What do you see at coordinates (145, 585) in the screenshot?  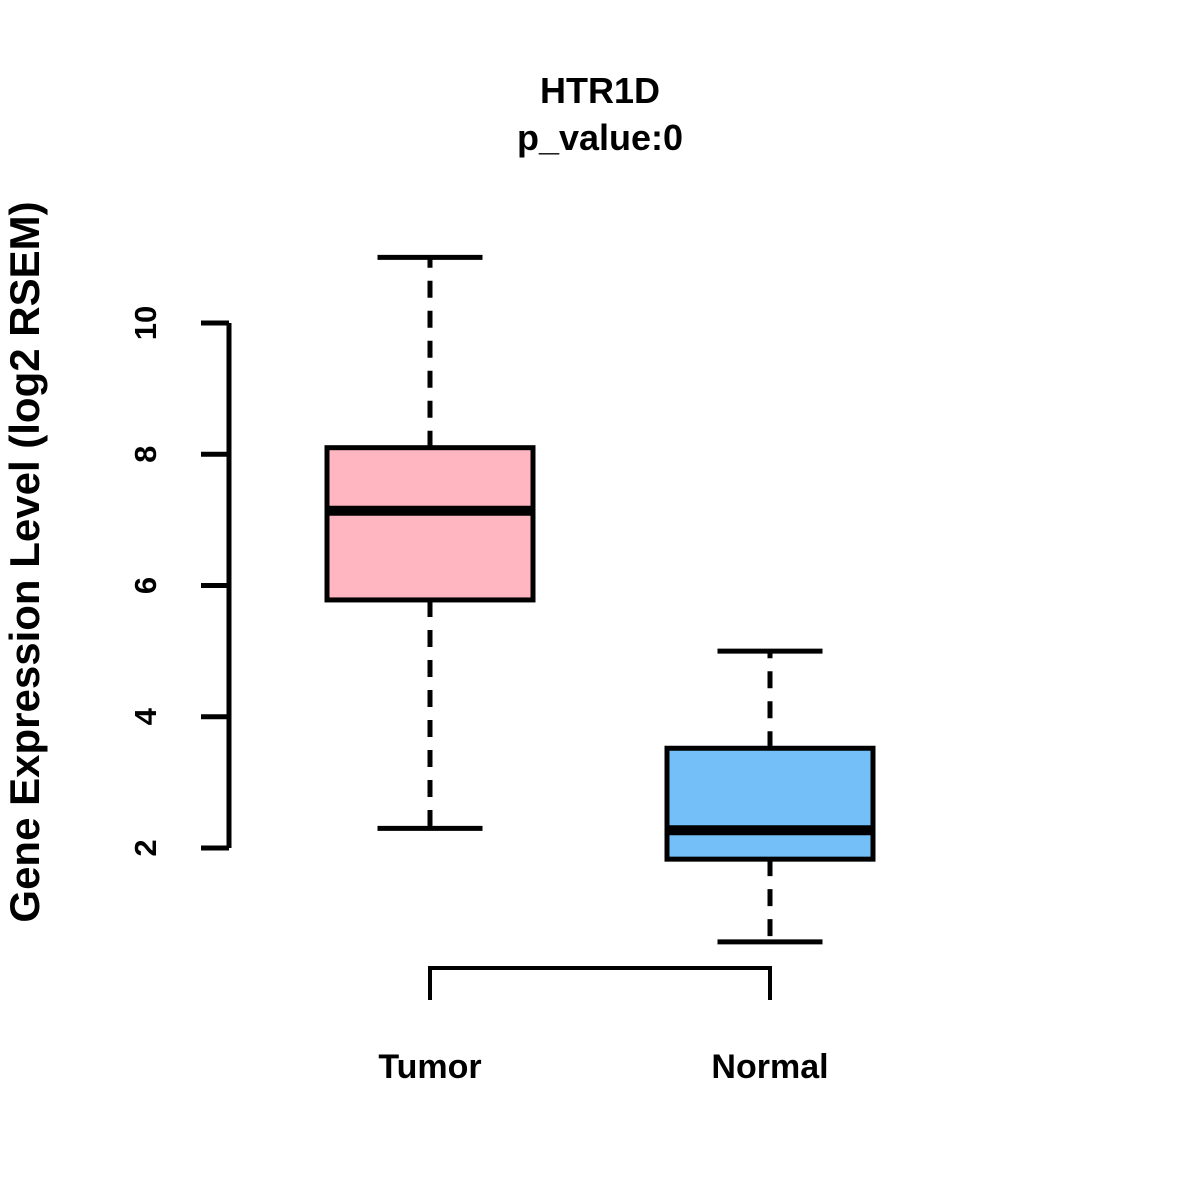 I see `y-tick-label: 6` at bounding box center [145, 585].